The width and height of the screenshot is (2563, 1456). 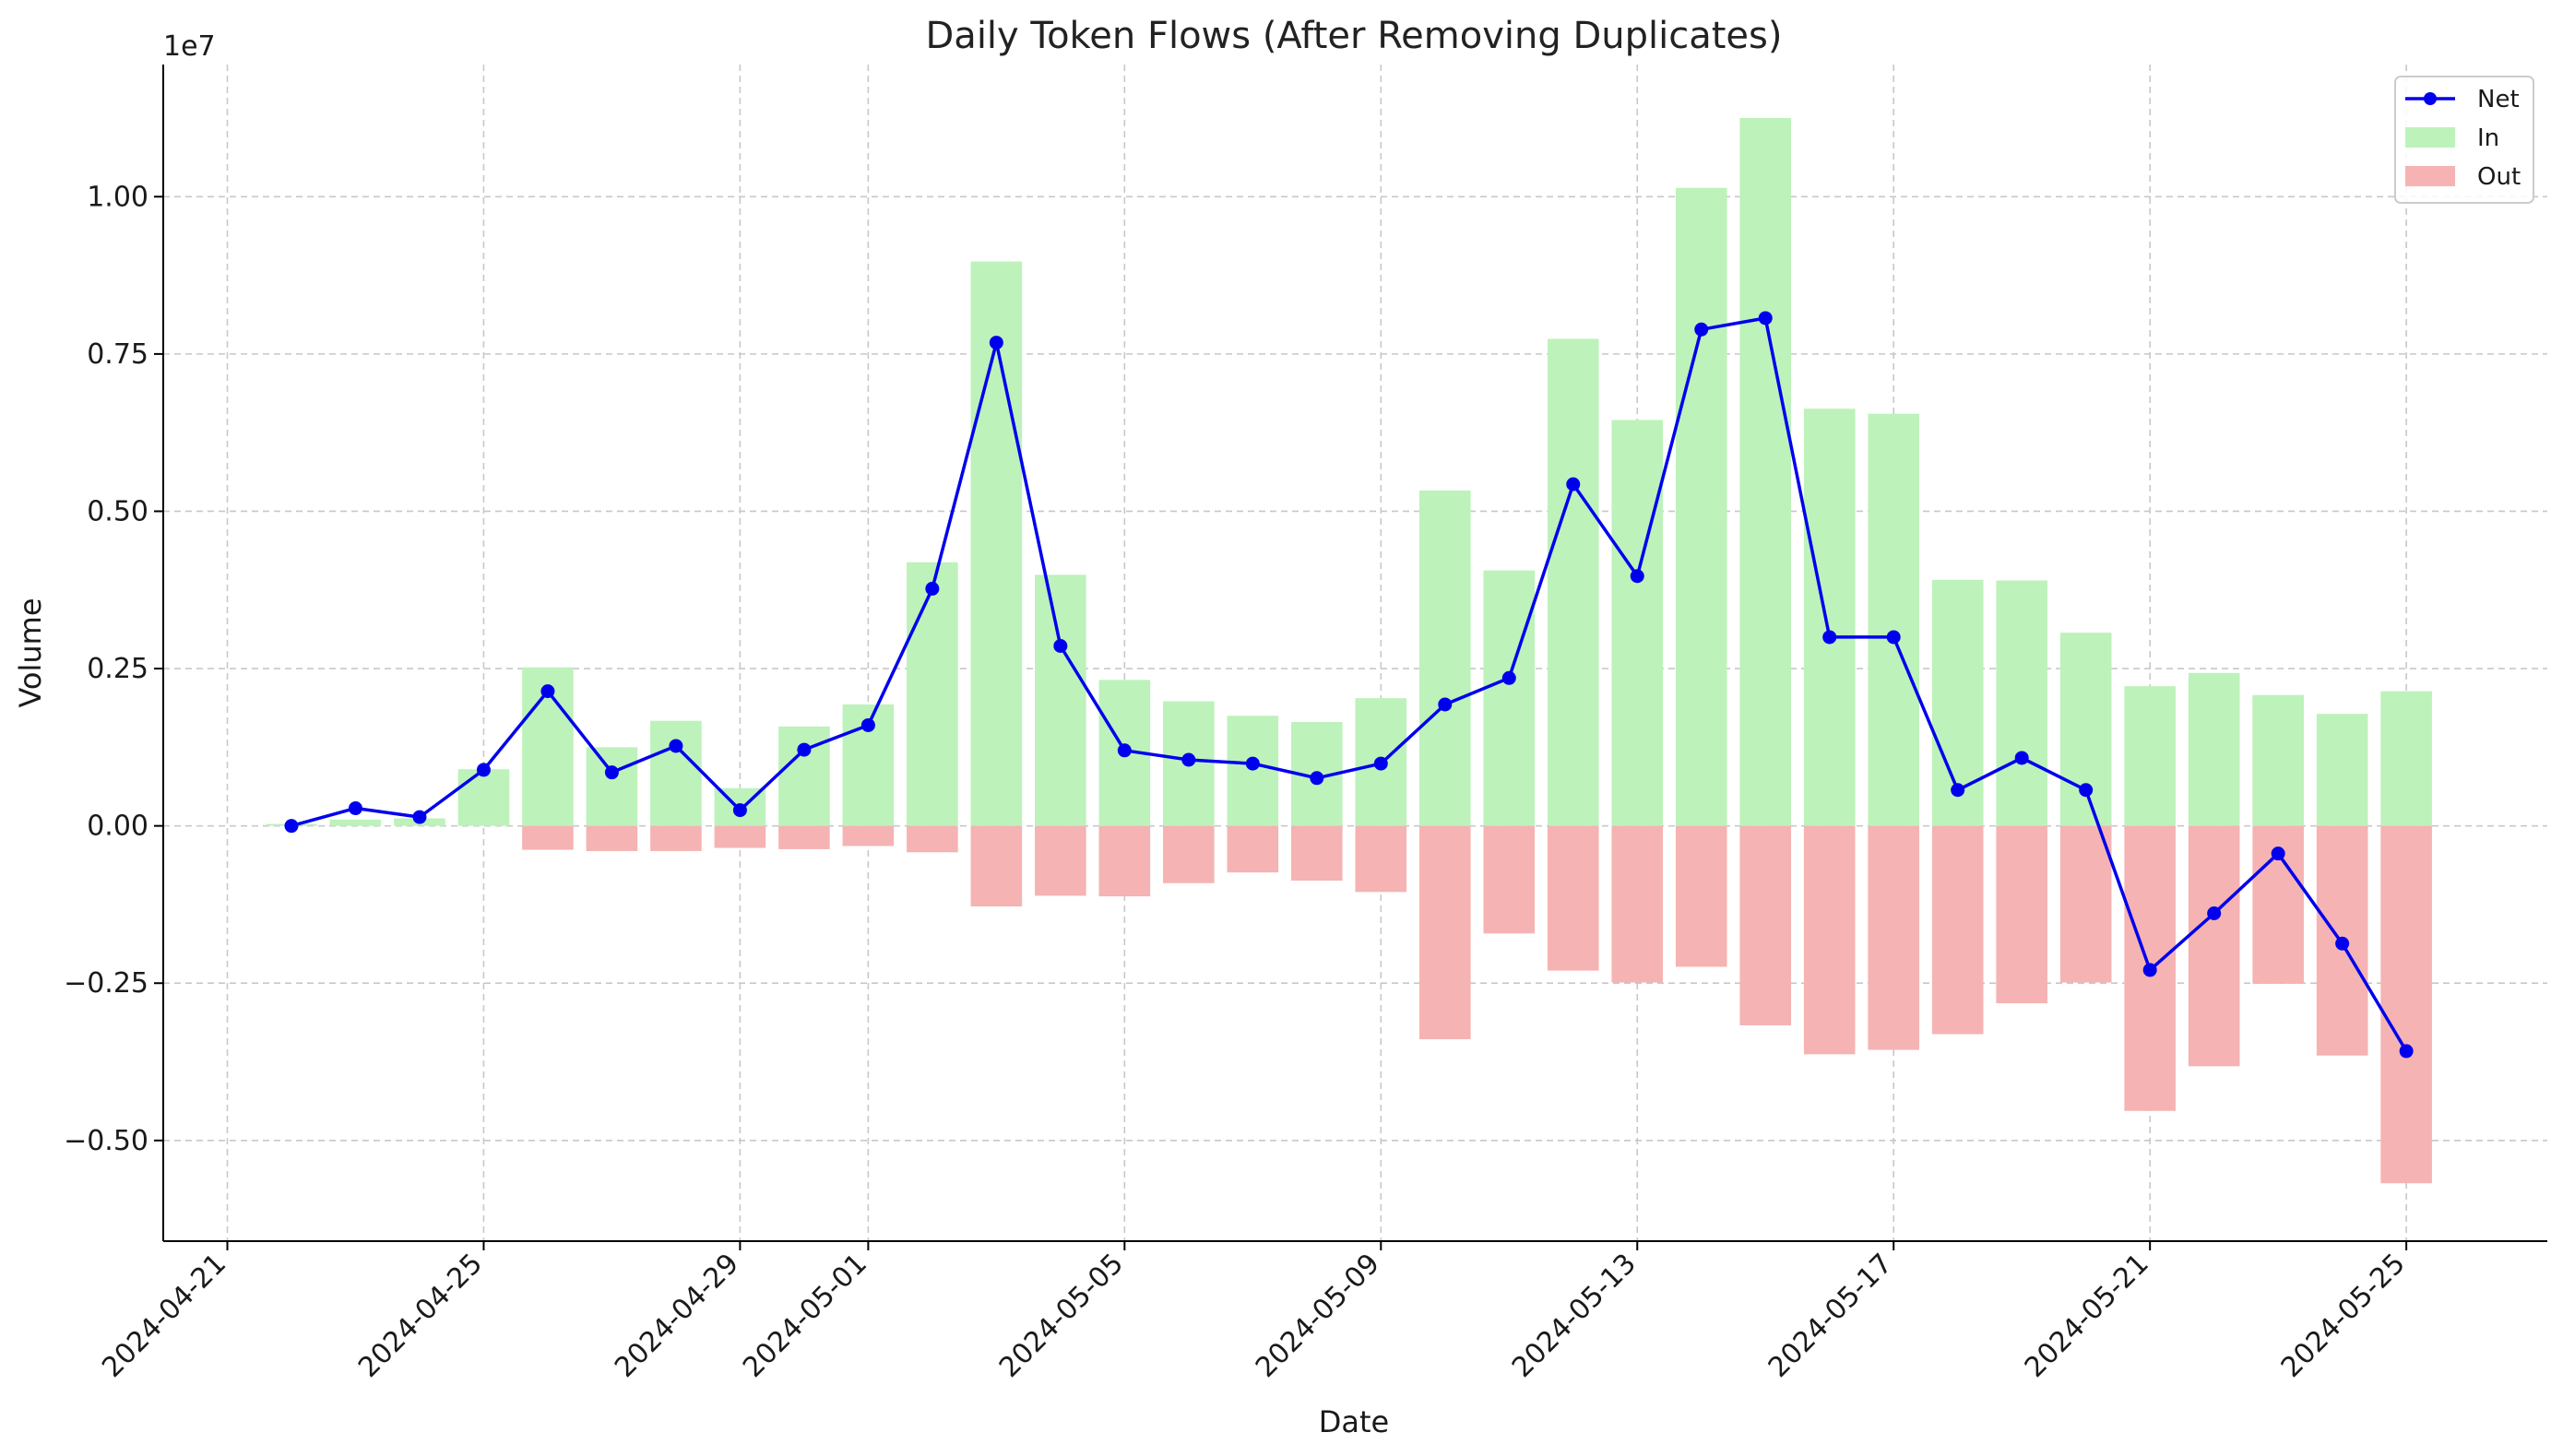 I want to click on legend-item-net: Net, so click(x=2462, y=99).